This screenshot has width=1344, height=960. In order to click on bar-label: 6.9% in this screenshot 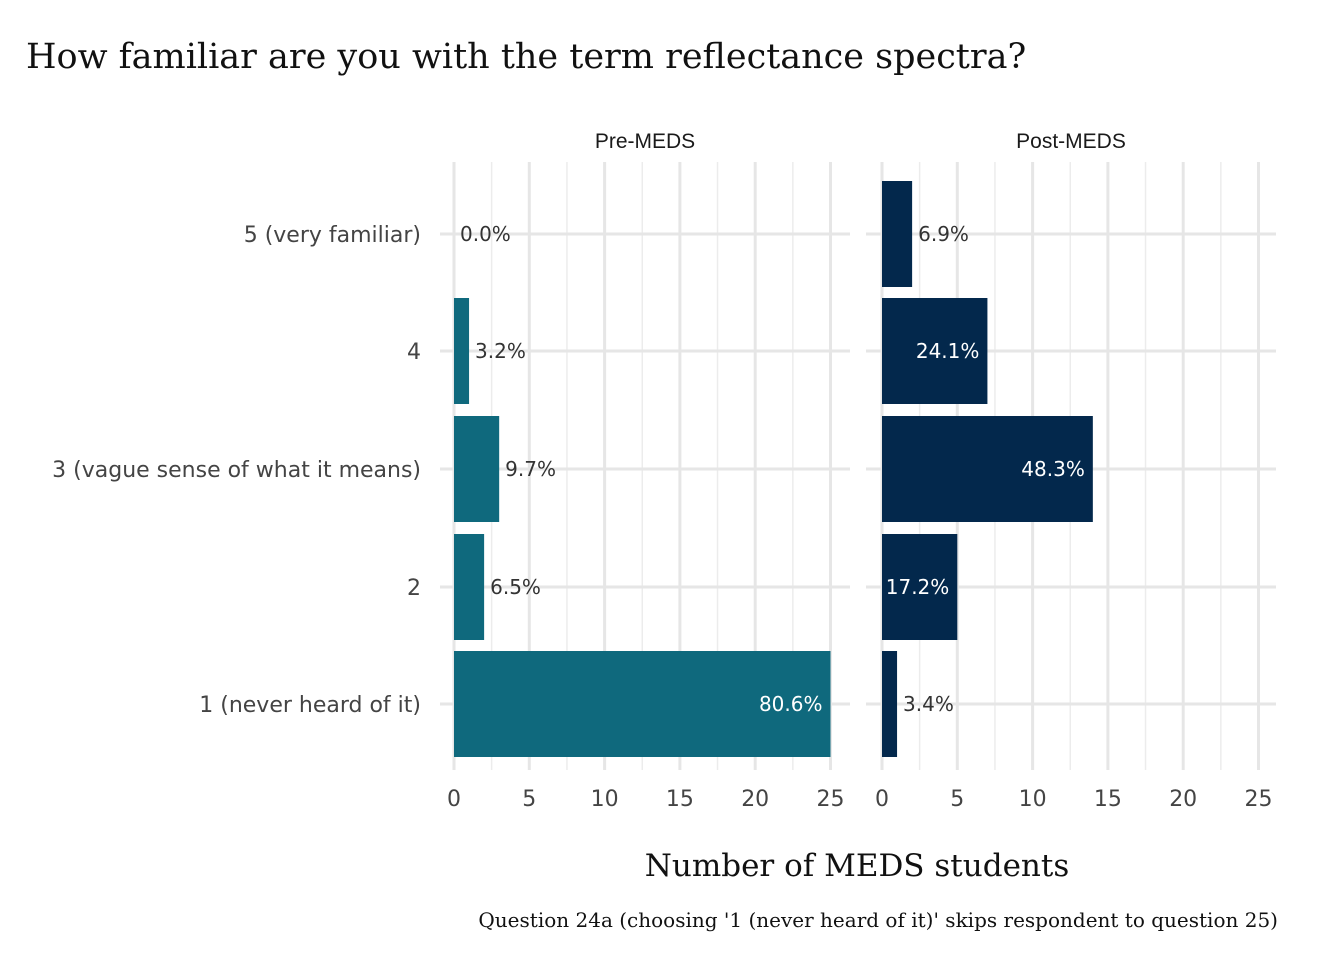, I will do `click(943, 234)`.